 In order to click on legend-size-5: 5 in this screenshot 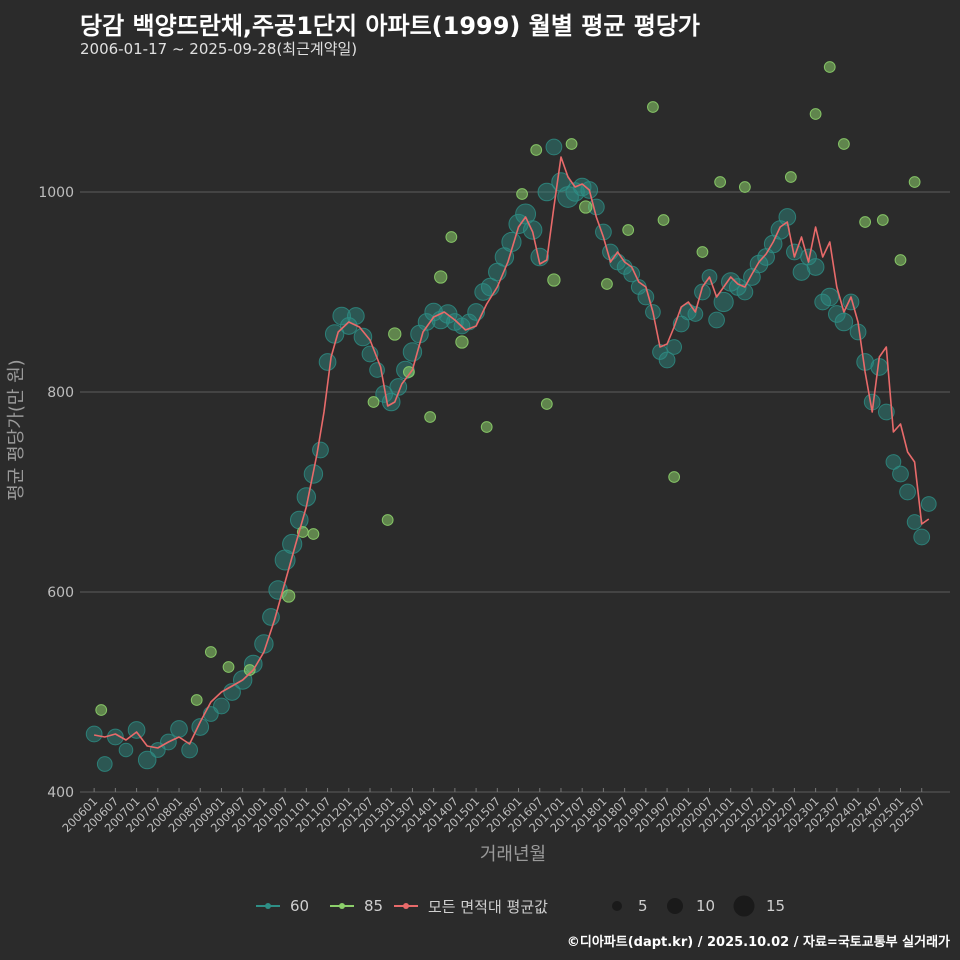, I will do `click(627, 906)`.